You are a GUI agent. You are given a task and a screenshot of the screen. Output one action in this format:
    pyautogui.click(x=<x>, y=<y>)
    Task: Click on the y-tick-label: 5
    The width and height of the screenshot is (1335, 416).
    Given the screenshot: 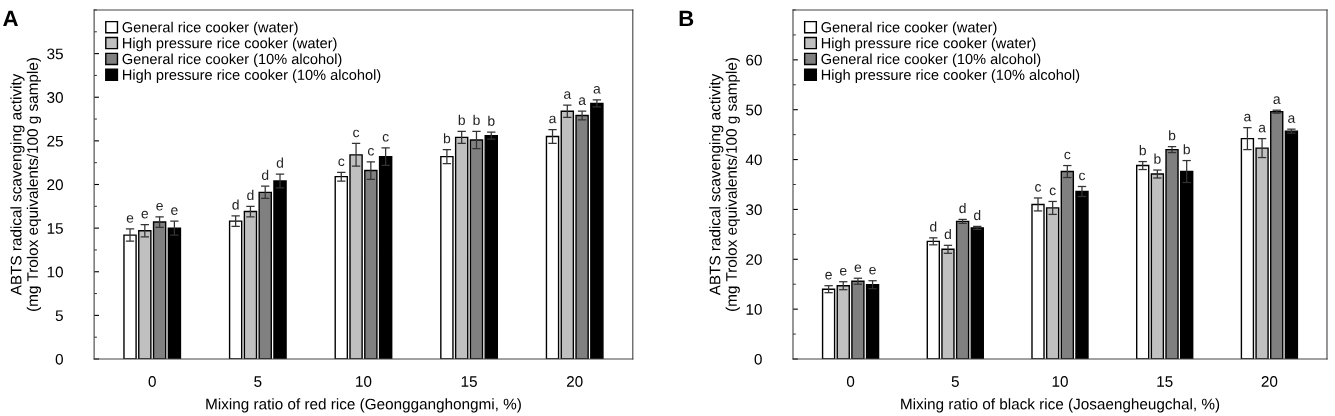 What is the action you would take?
    pyautogui.click(x=59, y=316)
    